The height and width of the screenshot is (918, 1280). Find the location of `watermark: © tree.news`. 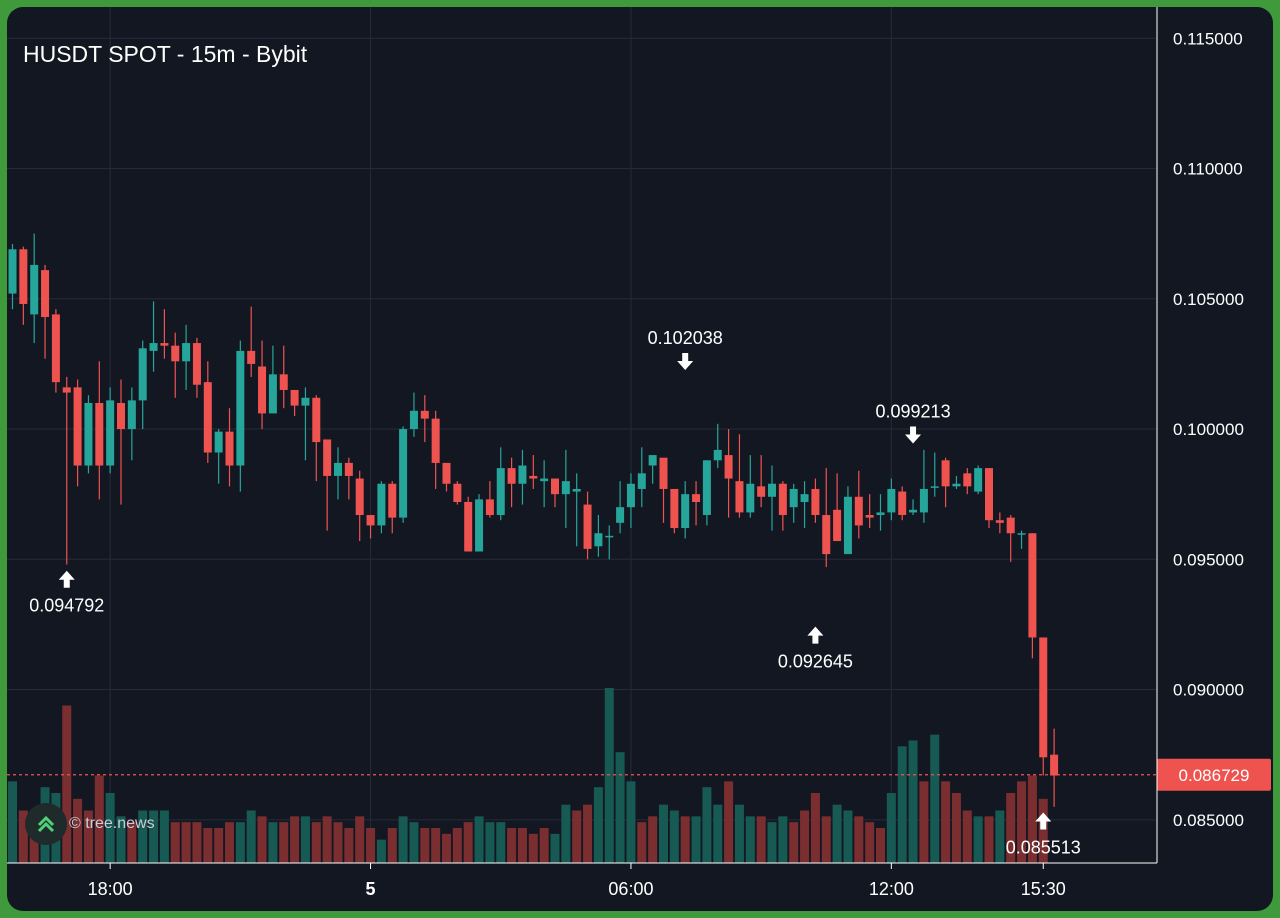

watermark: © tree.news is located at coordinates (90, 824).